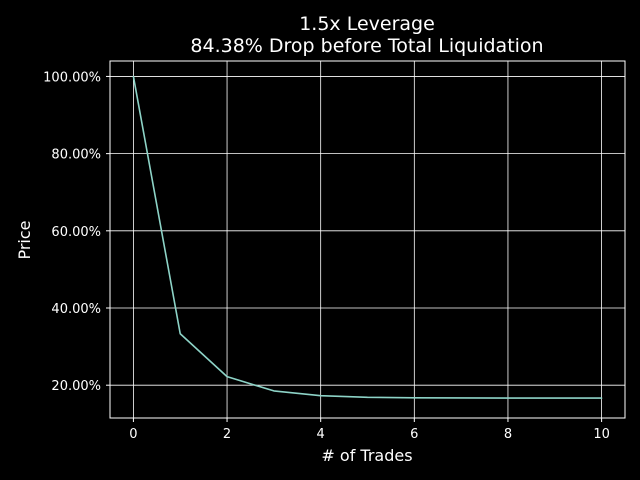  I want to click on y-tick-label: 20.00%, so click(76, 386).